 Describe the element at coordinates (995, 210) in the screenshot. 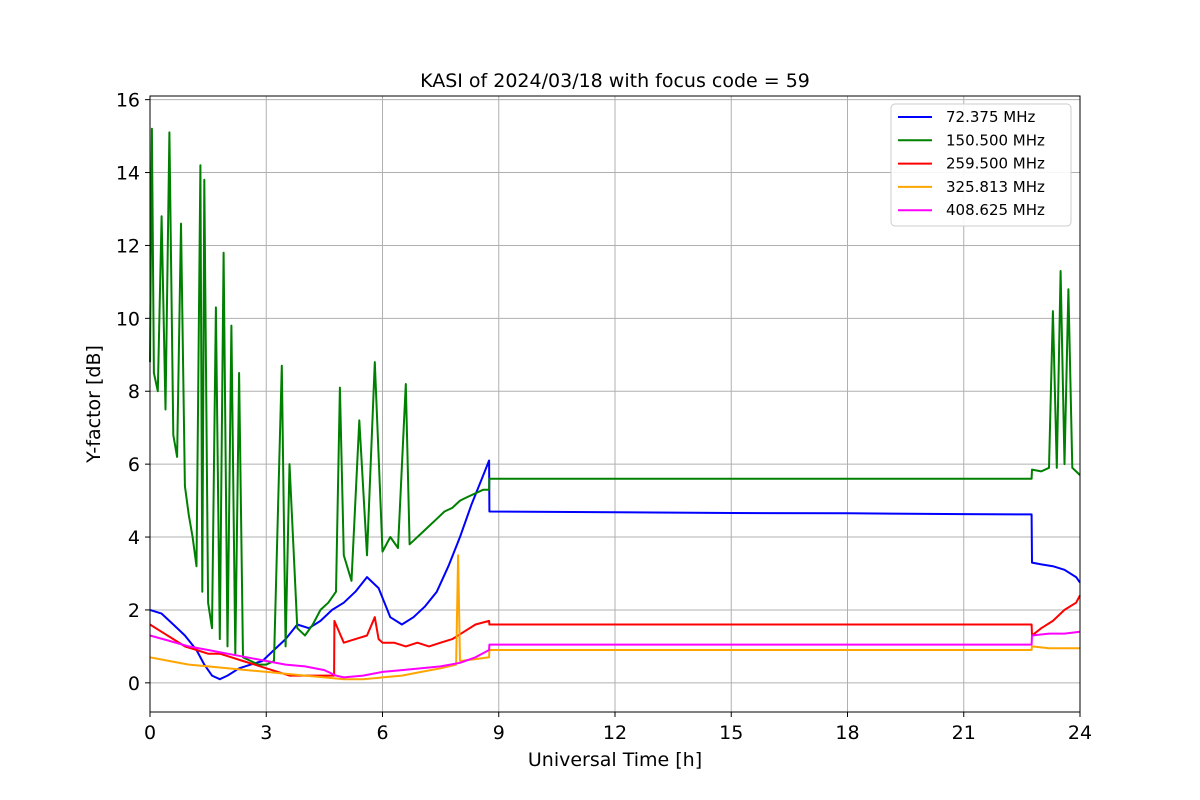

I see `legend-label: 408.625 MHz` at that location.